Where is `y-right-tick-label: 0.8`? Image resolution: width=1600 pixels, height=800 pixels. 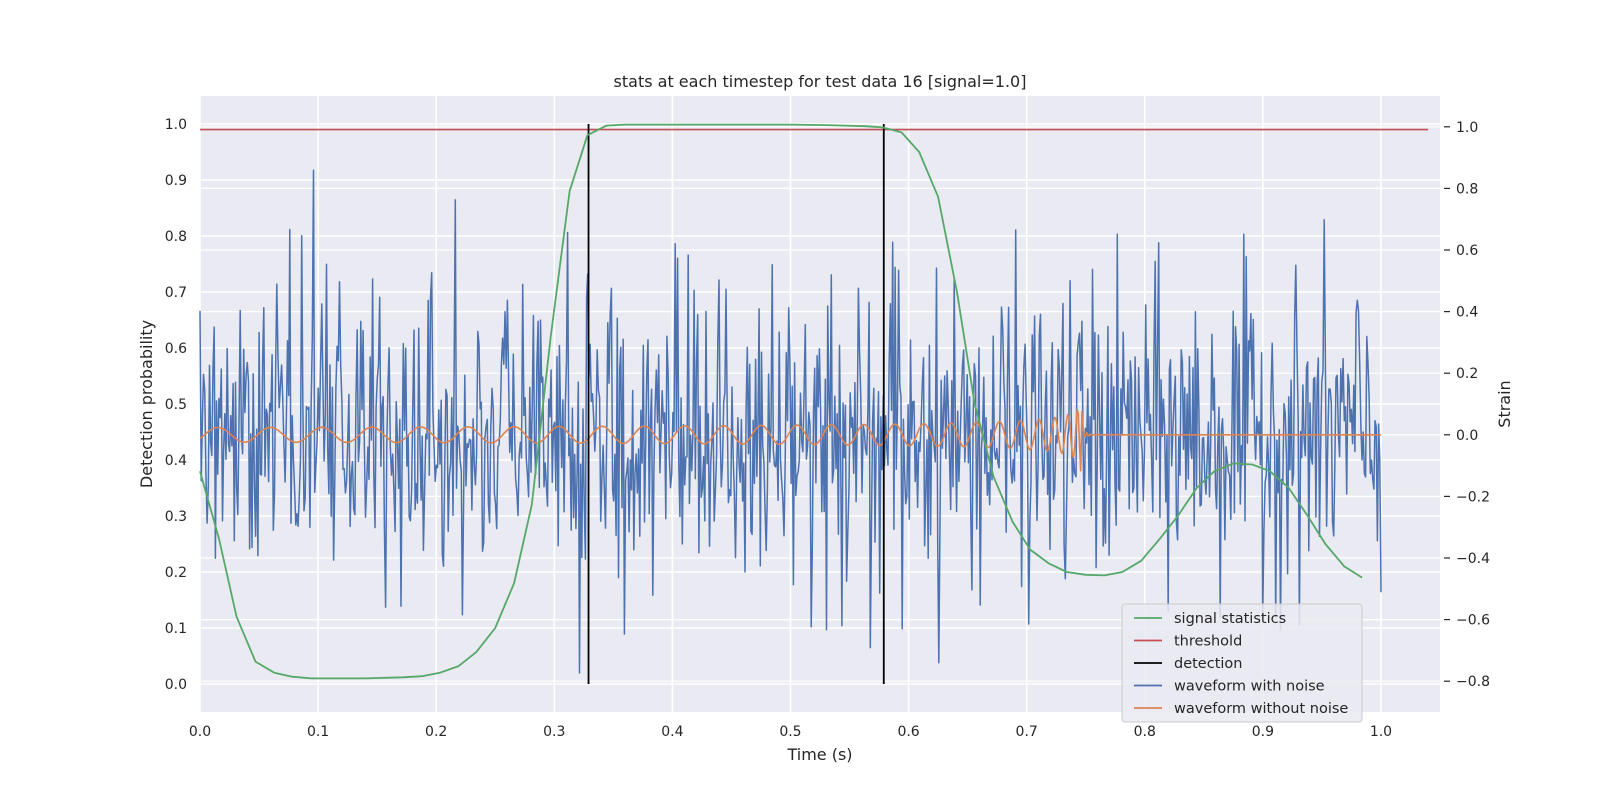
y-right-tick-label: 0.8 is located at coordinates (1467, 189).